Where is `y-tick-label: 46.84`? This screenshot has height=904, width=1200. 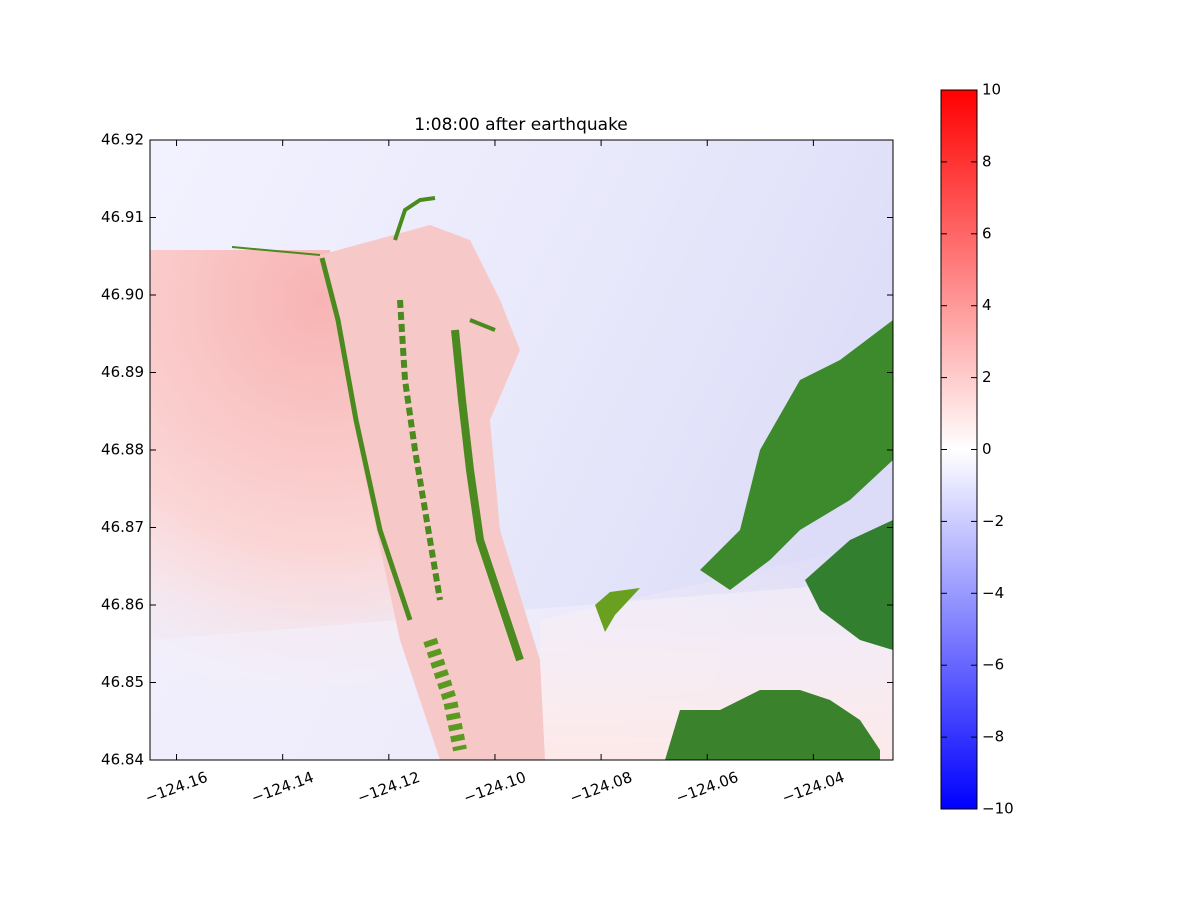 y-tick-label: 46.84 is located at coordinates (122, 760).